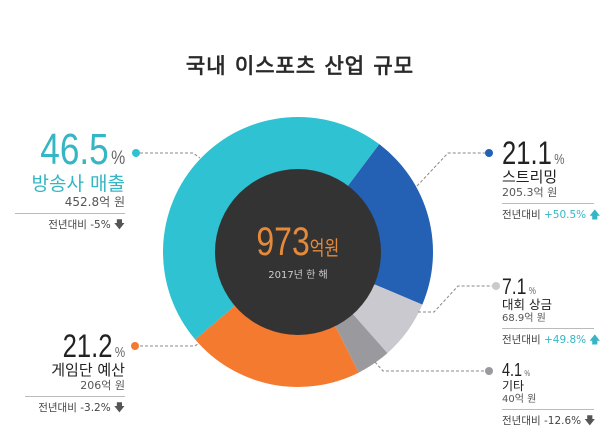 The image size is (600, 437). Describe the element at coordinates (565, 339) in the screenshot. I see `yoy-value: +49.8%` at that location.